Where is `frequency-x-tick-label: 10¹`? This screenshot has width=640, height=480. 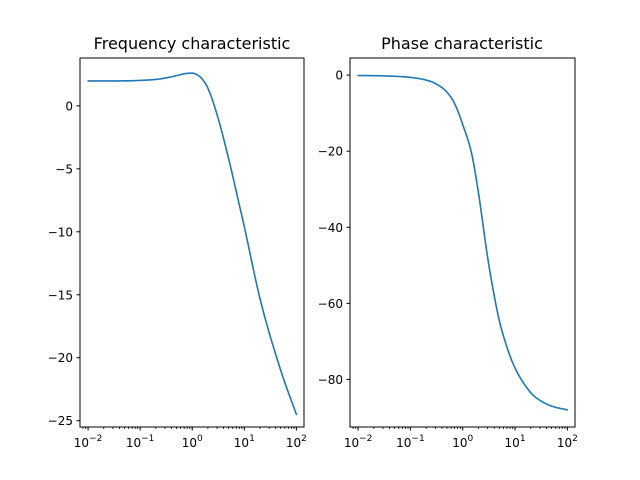
frequency-x-tick-label: 10¹ is located at coordinates (244, 442).